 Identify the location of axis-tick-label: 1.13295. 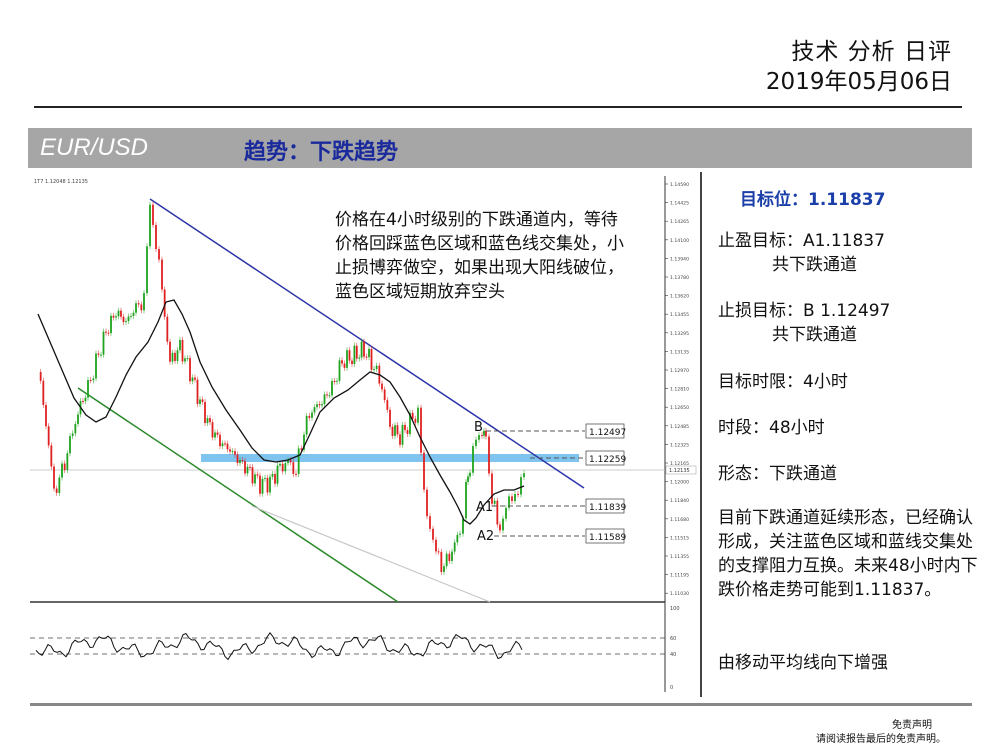
(679, 334).